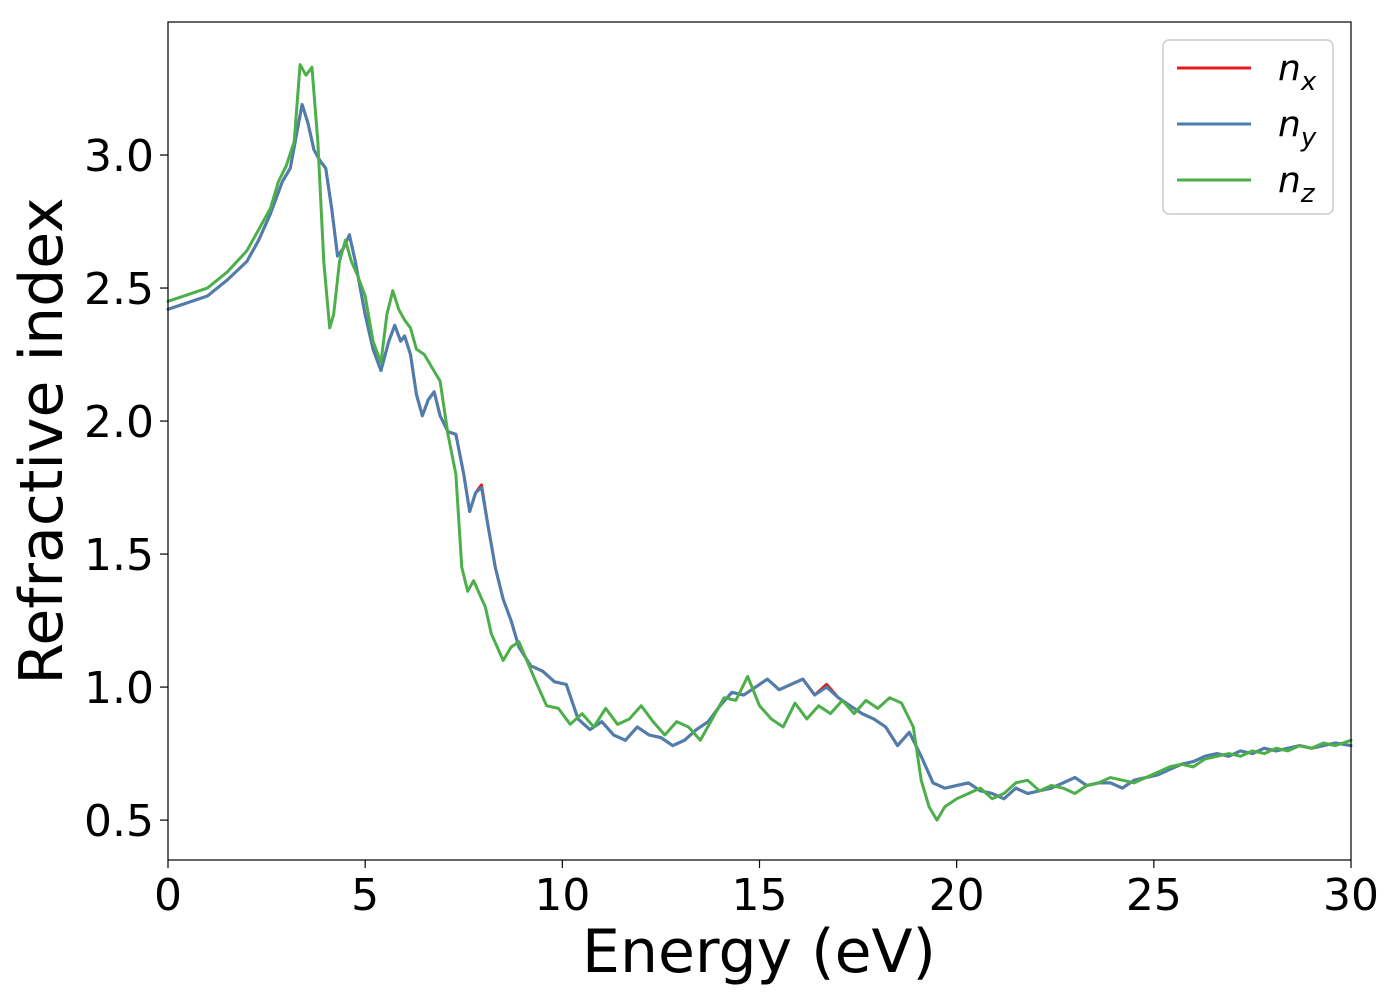 The image size is (1400, 1000). Describe the element at coordinates (168, 895) in the screenshot. I see `x-tick-label: 0` at that location.